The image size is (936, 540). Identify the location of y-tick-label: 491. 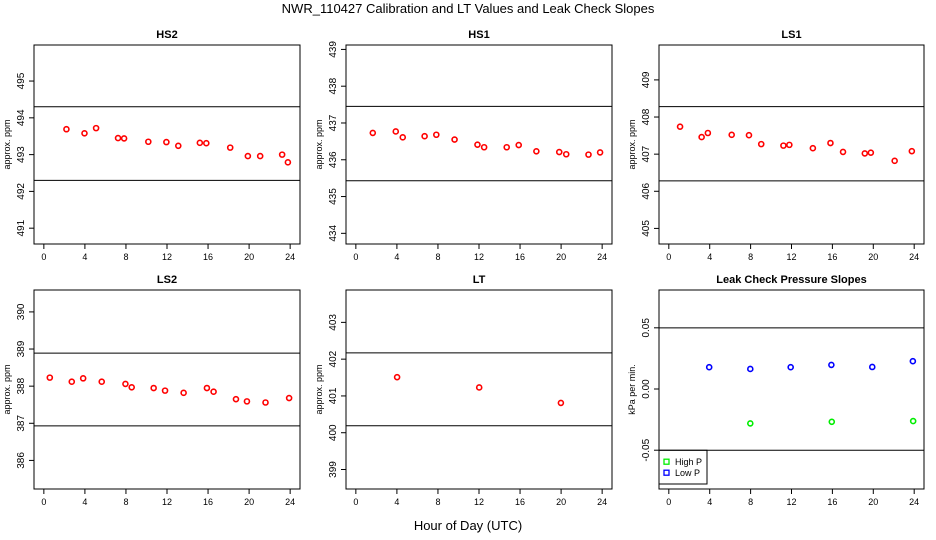
(21, 227).